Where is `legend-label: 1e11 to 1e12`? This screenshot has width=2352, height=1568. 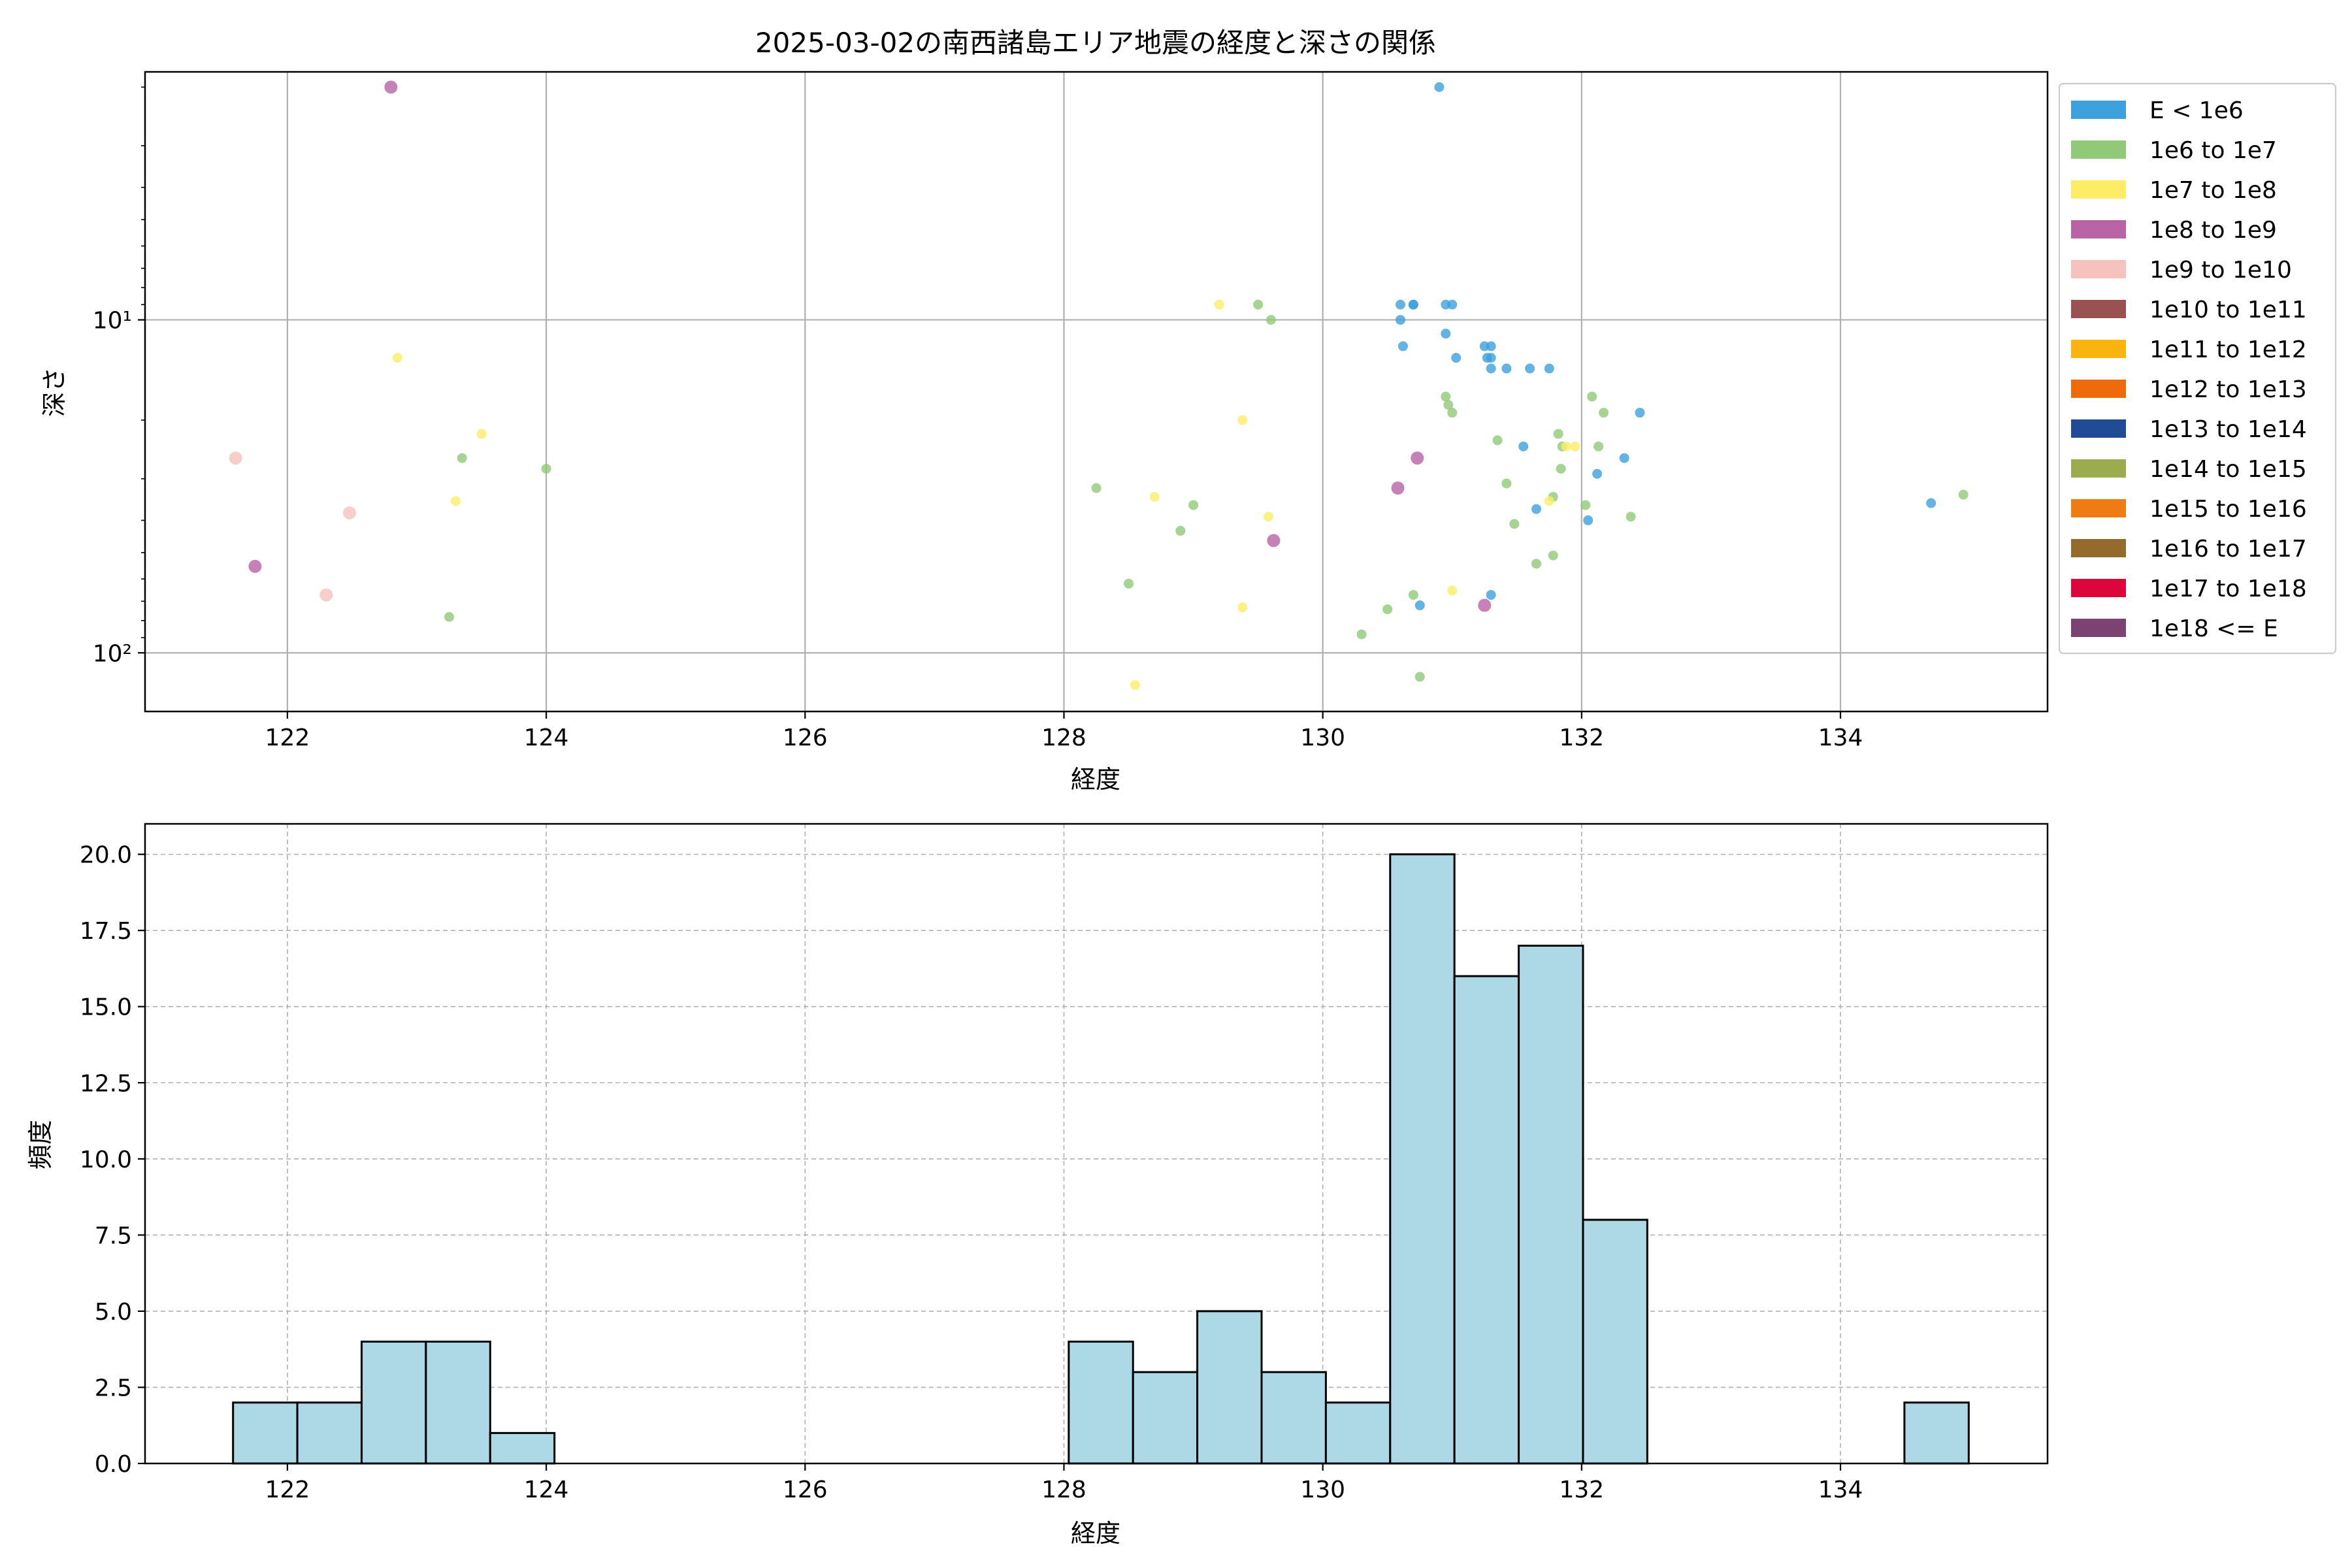
legend-label: 1e11 to 1e12 is located at coordinates (2228, 349).